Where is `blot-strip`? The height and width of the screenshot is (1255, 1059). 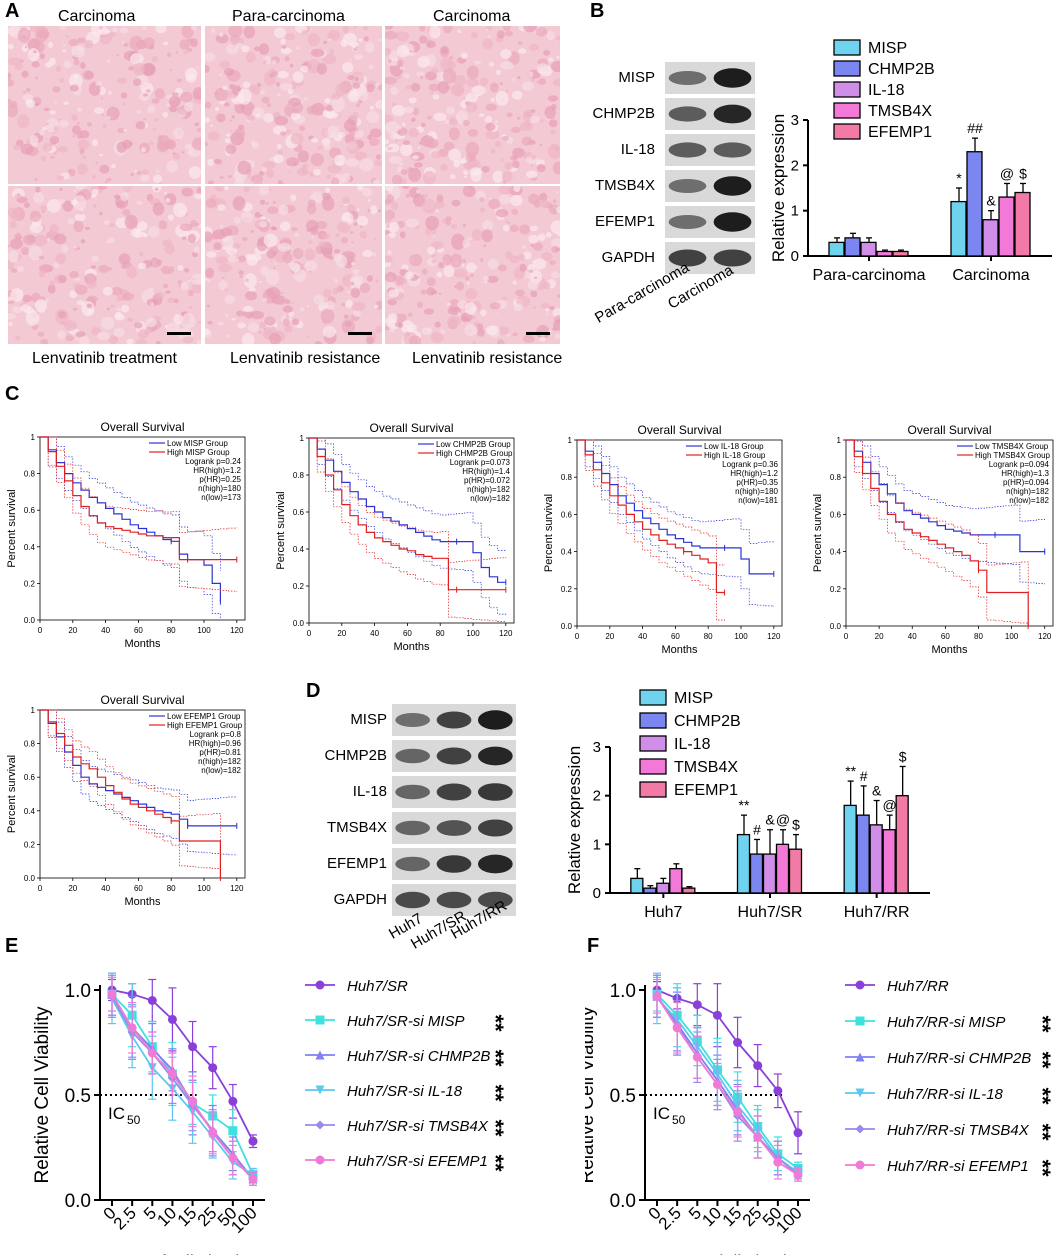
blot-strip is located at coordinates (454, 864).